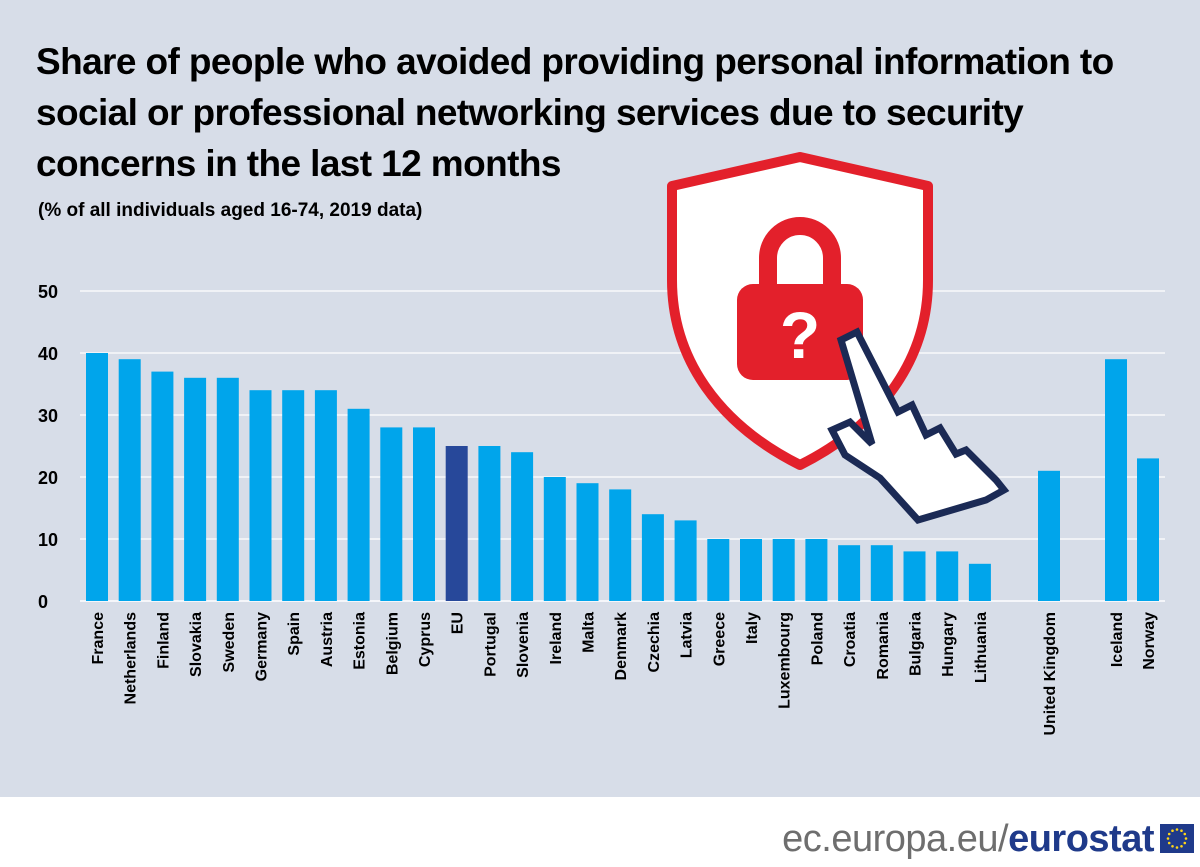 The width and height of the screenshot is (1200, 867). Describe the element at coordinates (687, 635) in the screenshot. I see `x-tick-label: Latvia` at that location.